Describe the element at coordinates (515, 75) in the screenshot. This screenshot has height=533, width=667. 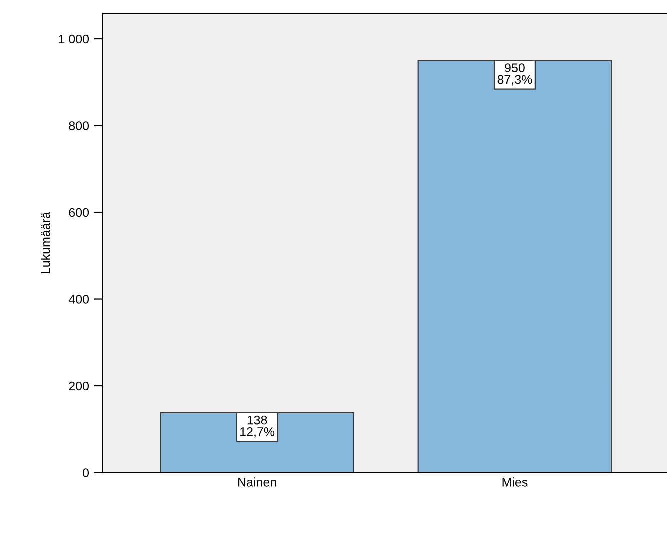
I see `data-label: 950 87,3%` at that location.